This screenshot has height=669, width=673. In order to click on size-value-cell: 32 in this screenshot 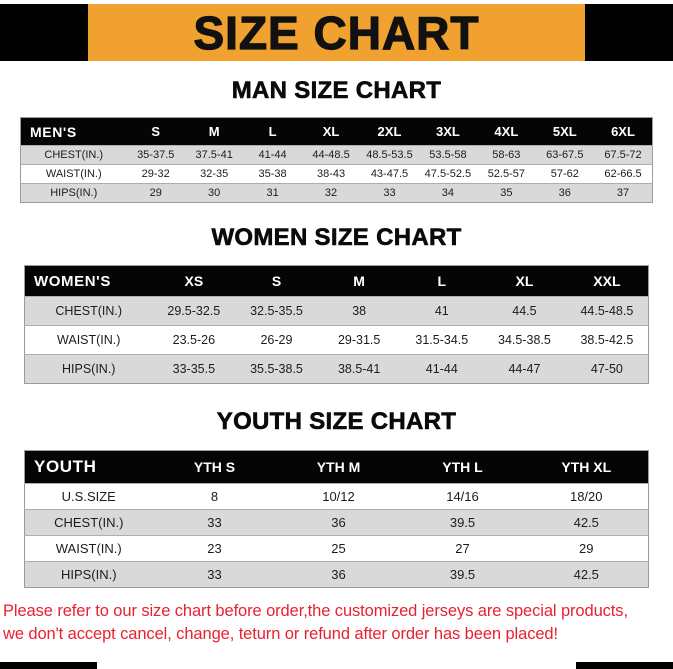, I will do `click(331, 193)`.